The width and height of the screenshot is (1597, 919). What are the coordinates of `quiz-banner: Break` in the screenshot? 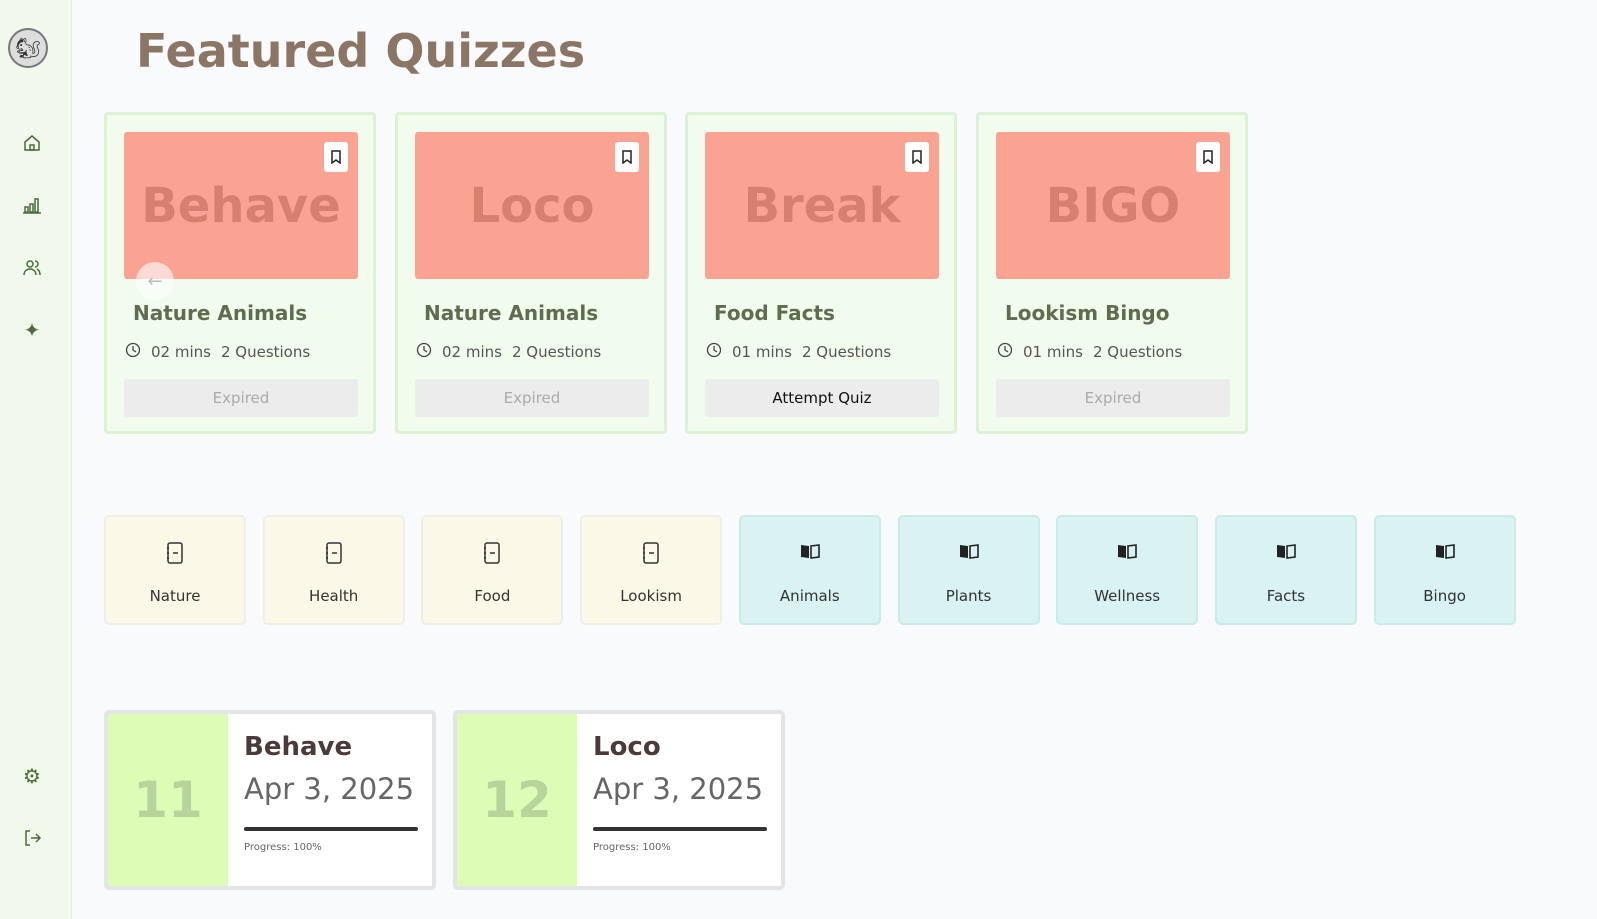 It's located at (822, 205).